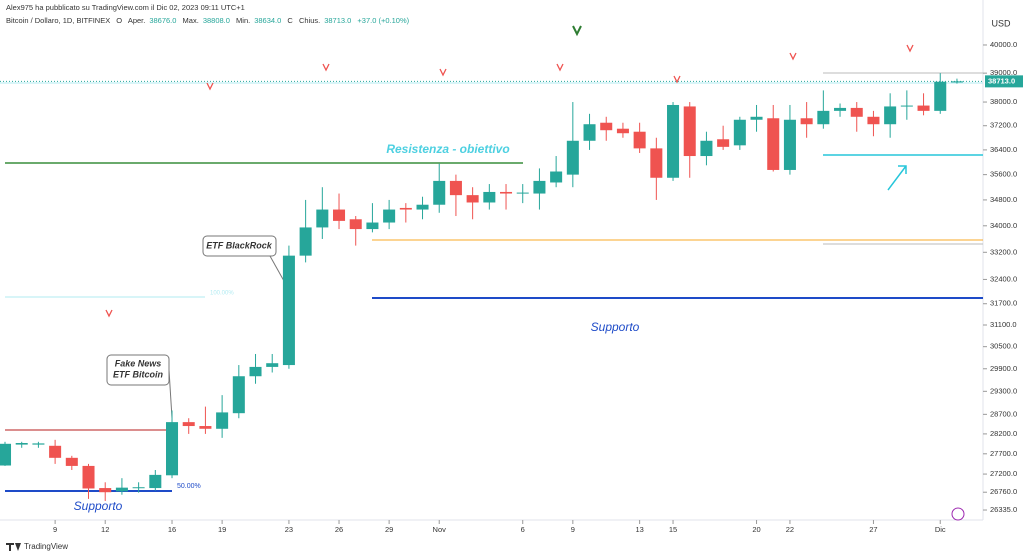 The image size is (1024, 556). I want to click on y-tick-label: 27700.0, so click(1003, 453).